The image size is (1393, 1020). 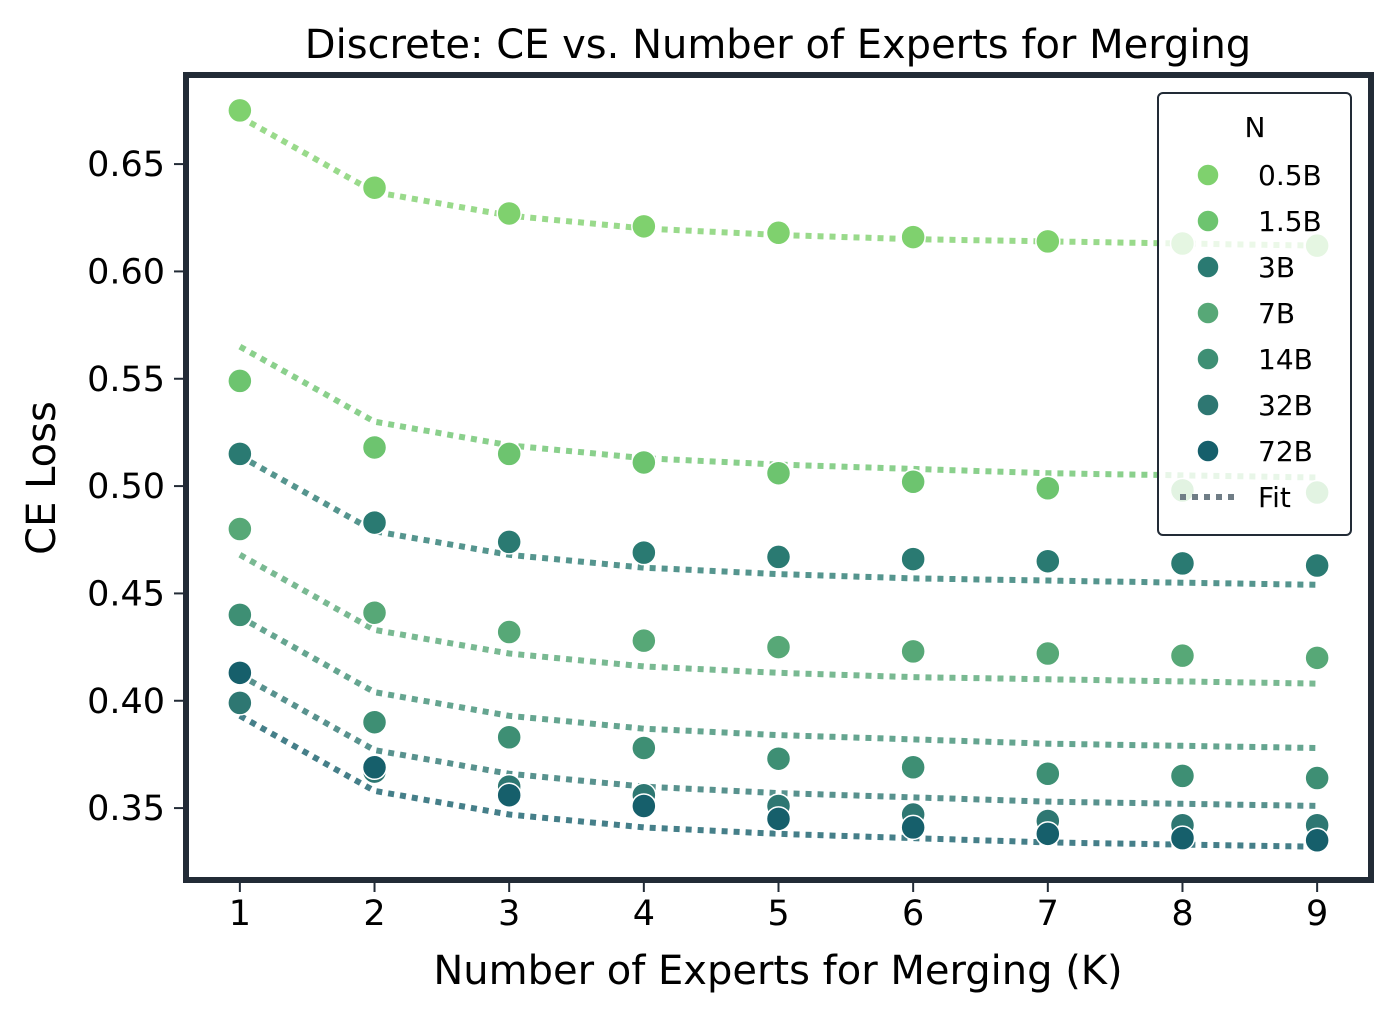 I want to click on x-axis: 1 2 3 4 5 6 7 8 9, so click(x=778, y=908).